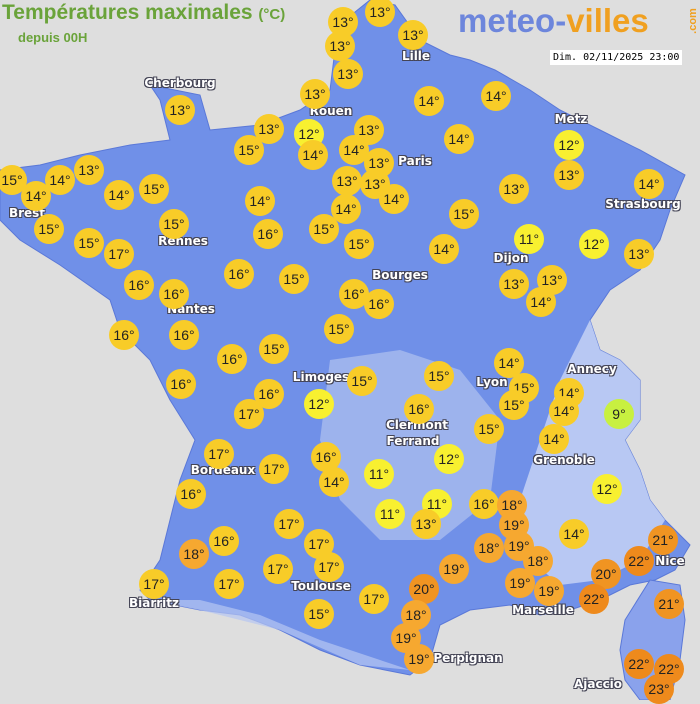 The height and width of the screenshot is (704, 700). I want to click on temperature-marker: 23°, so click(659, 689).